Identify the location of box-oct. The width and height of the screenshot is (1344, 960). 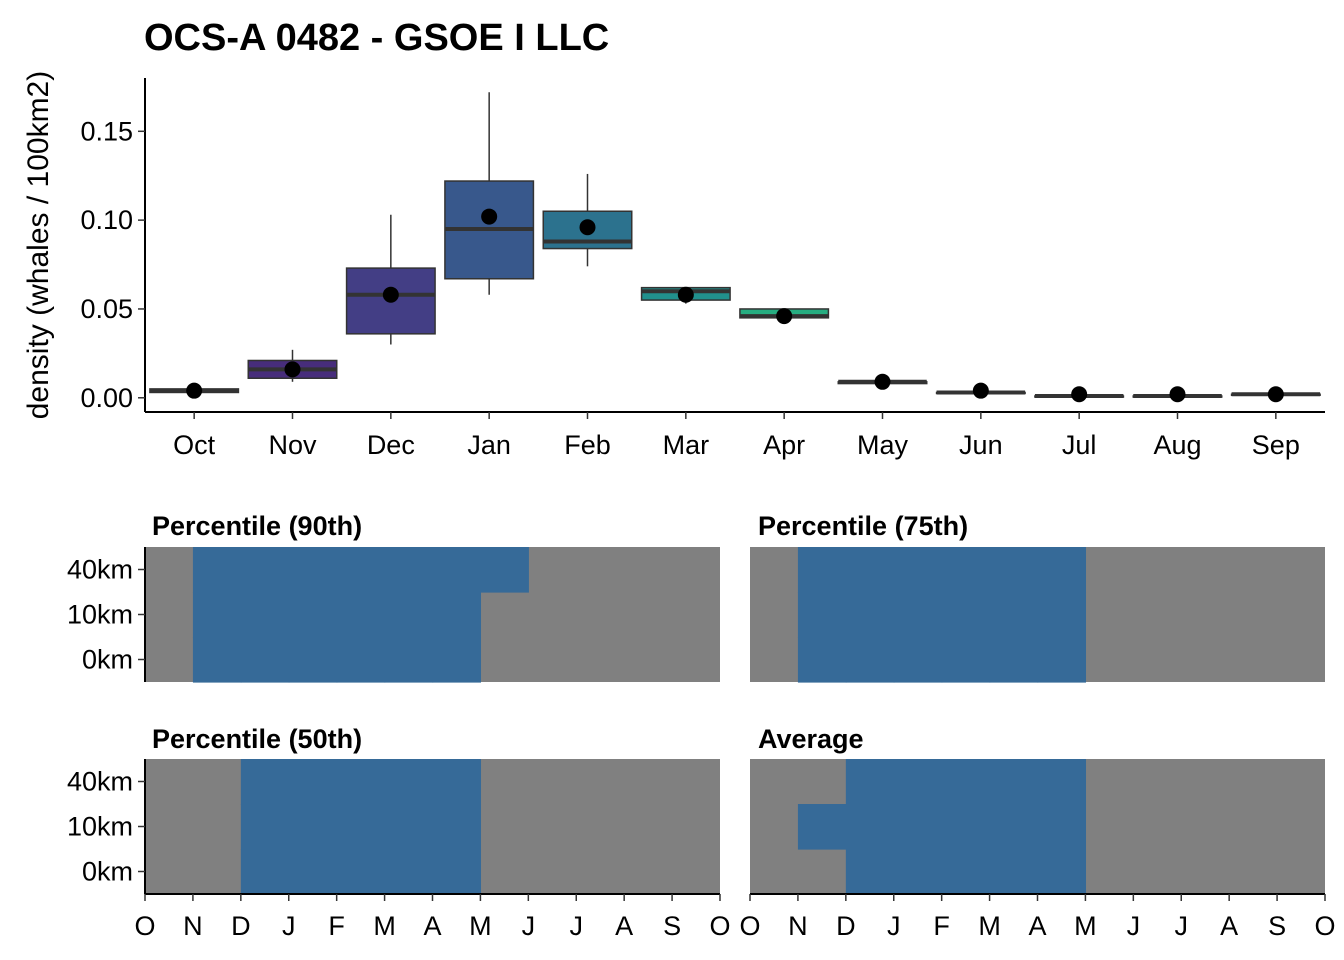
(194, 390).